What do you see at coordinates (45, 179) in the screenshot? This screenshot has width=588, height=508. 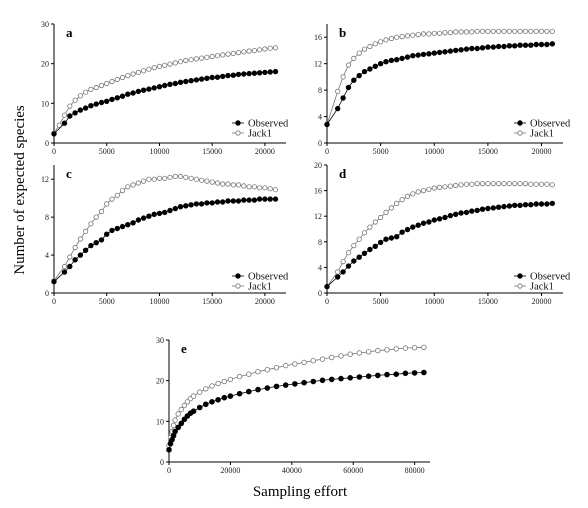 I see `y-tick-label: 12` at bounding box center [45, 179].